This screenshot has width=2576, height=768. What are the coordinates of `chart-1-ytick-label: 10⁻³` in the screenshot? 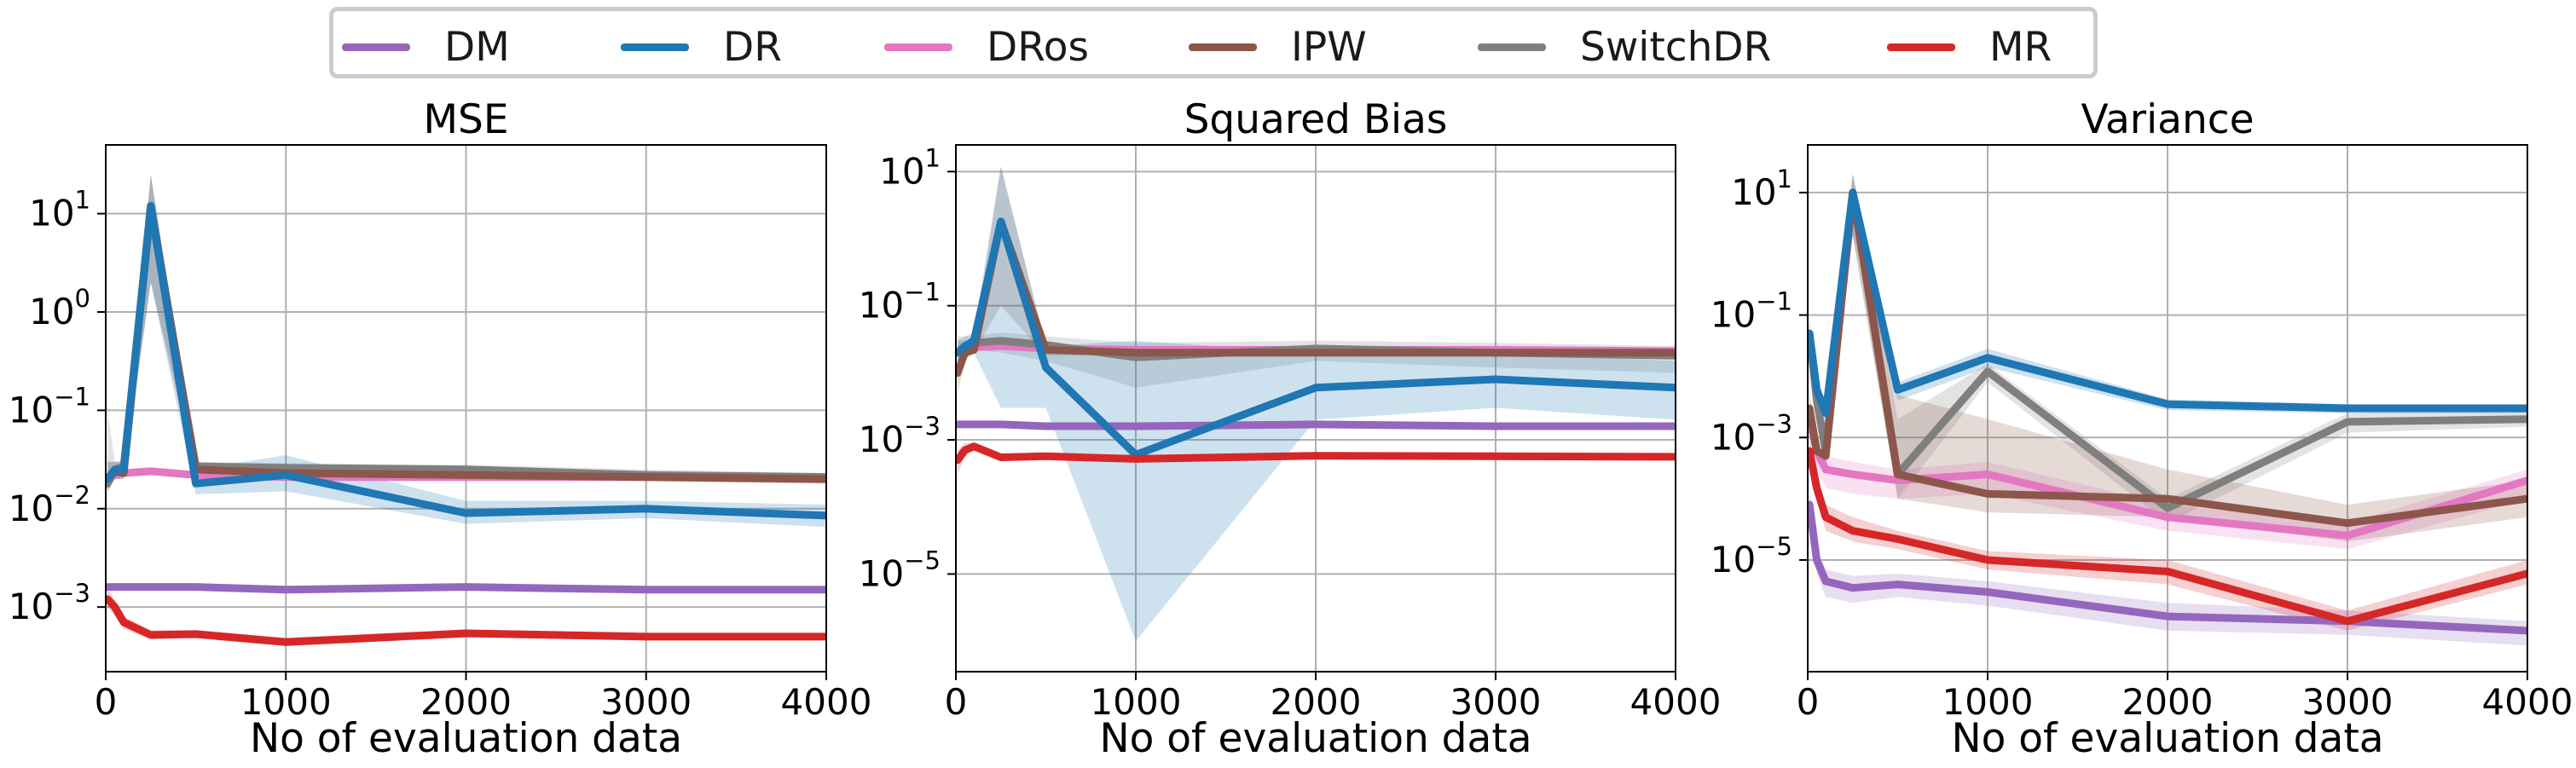 It's located at (49, 603).